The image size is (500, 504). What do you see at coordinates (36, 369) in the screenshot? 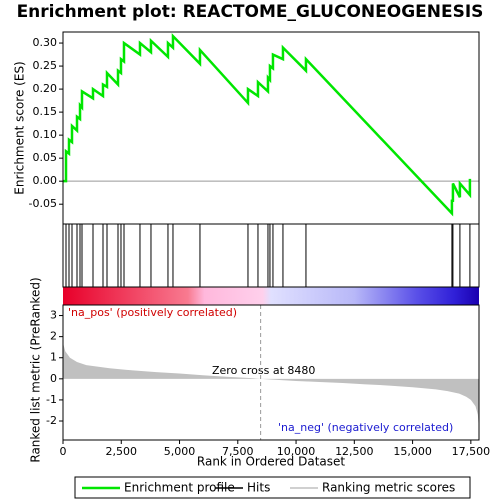
I see `metric-axis-label: Ranked list metric (PreRanked)` at bounding box center [36, 369].